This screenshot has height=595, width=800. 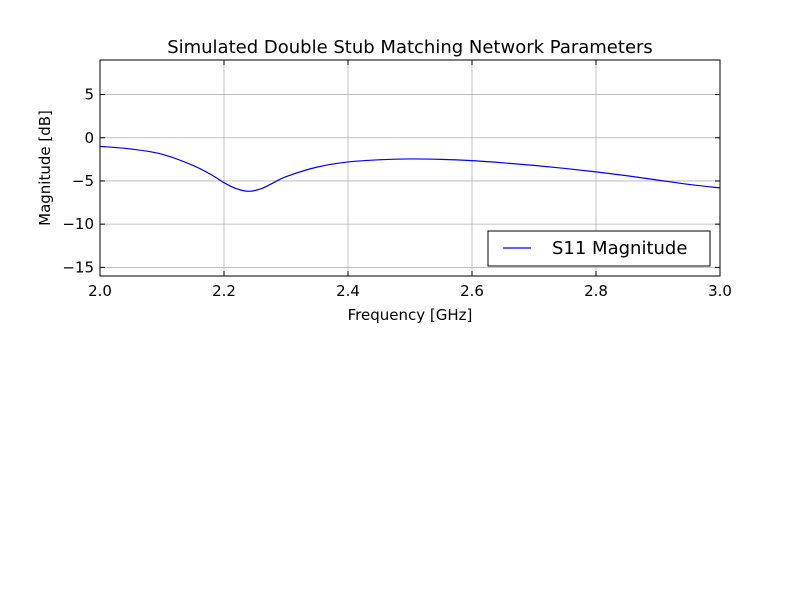 What do you see at coordinates (472, 291) in the screenshot?
I see `x-tick-label: 2.6` at bounding box center [472, 291].